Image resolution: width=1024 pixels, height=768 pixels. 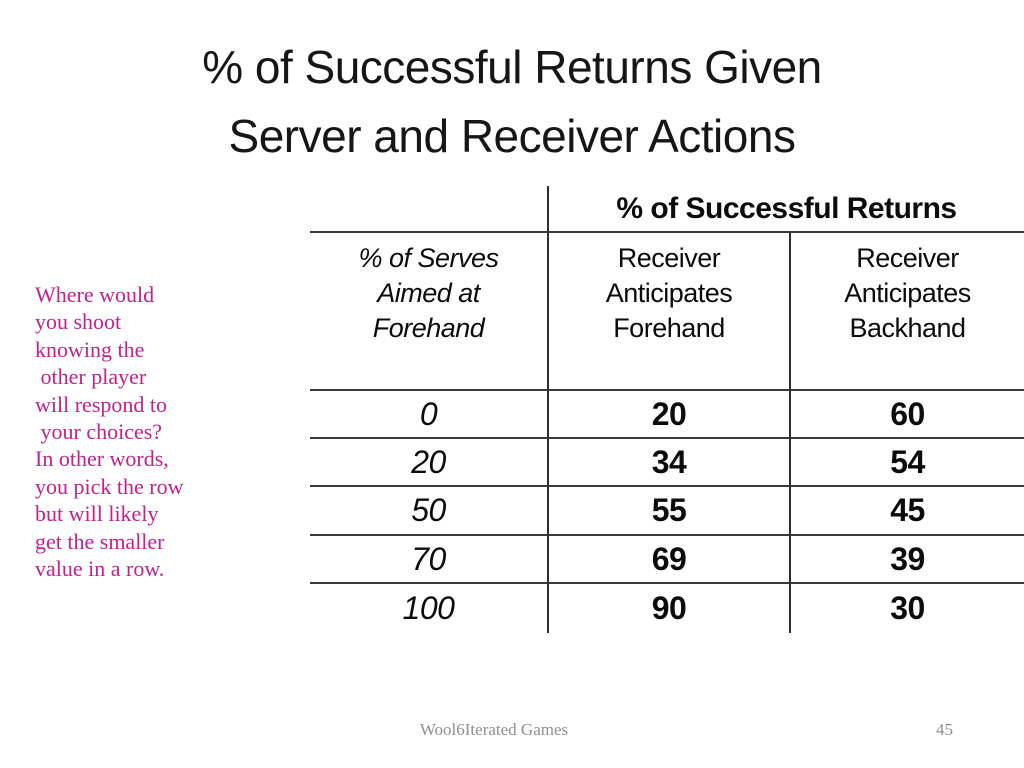 What do you see at coordinates (429, 463) in the screenshot?
I see `table-cell-serve-pct: 20` at bounding box center [429, 463].